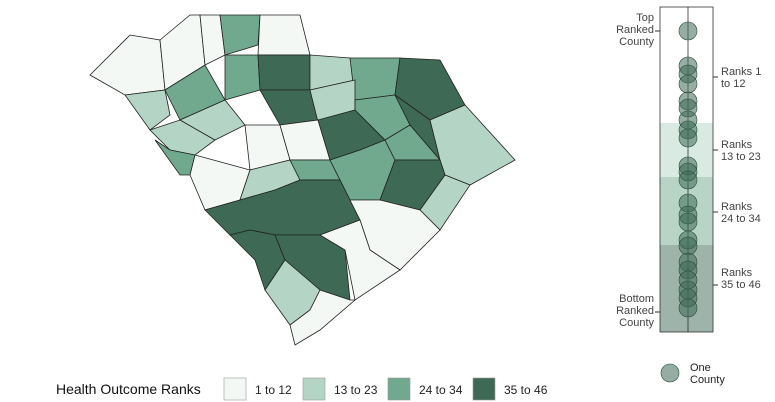 The height and width of the screenshot is (402, 775). I want to click on legend-label: 35 to 46, so click(526, 390).